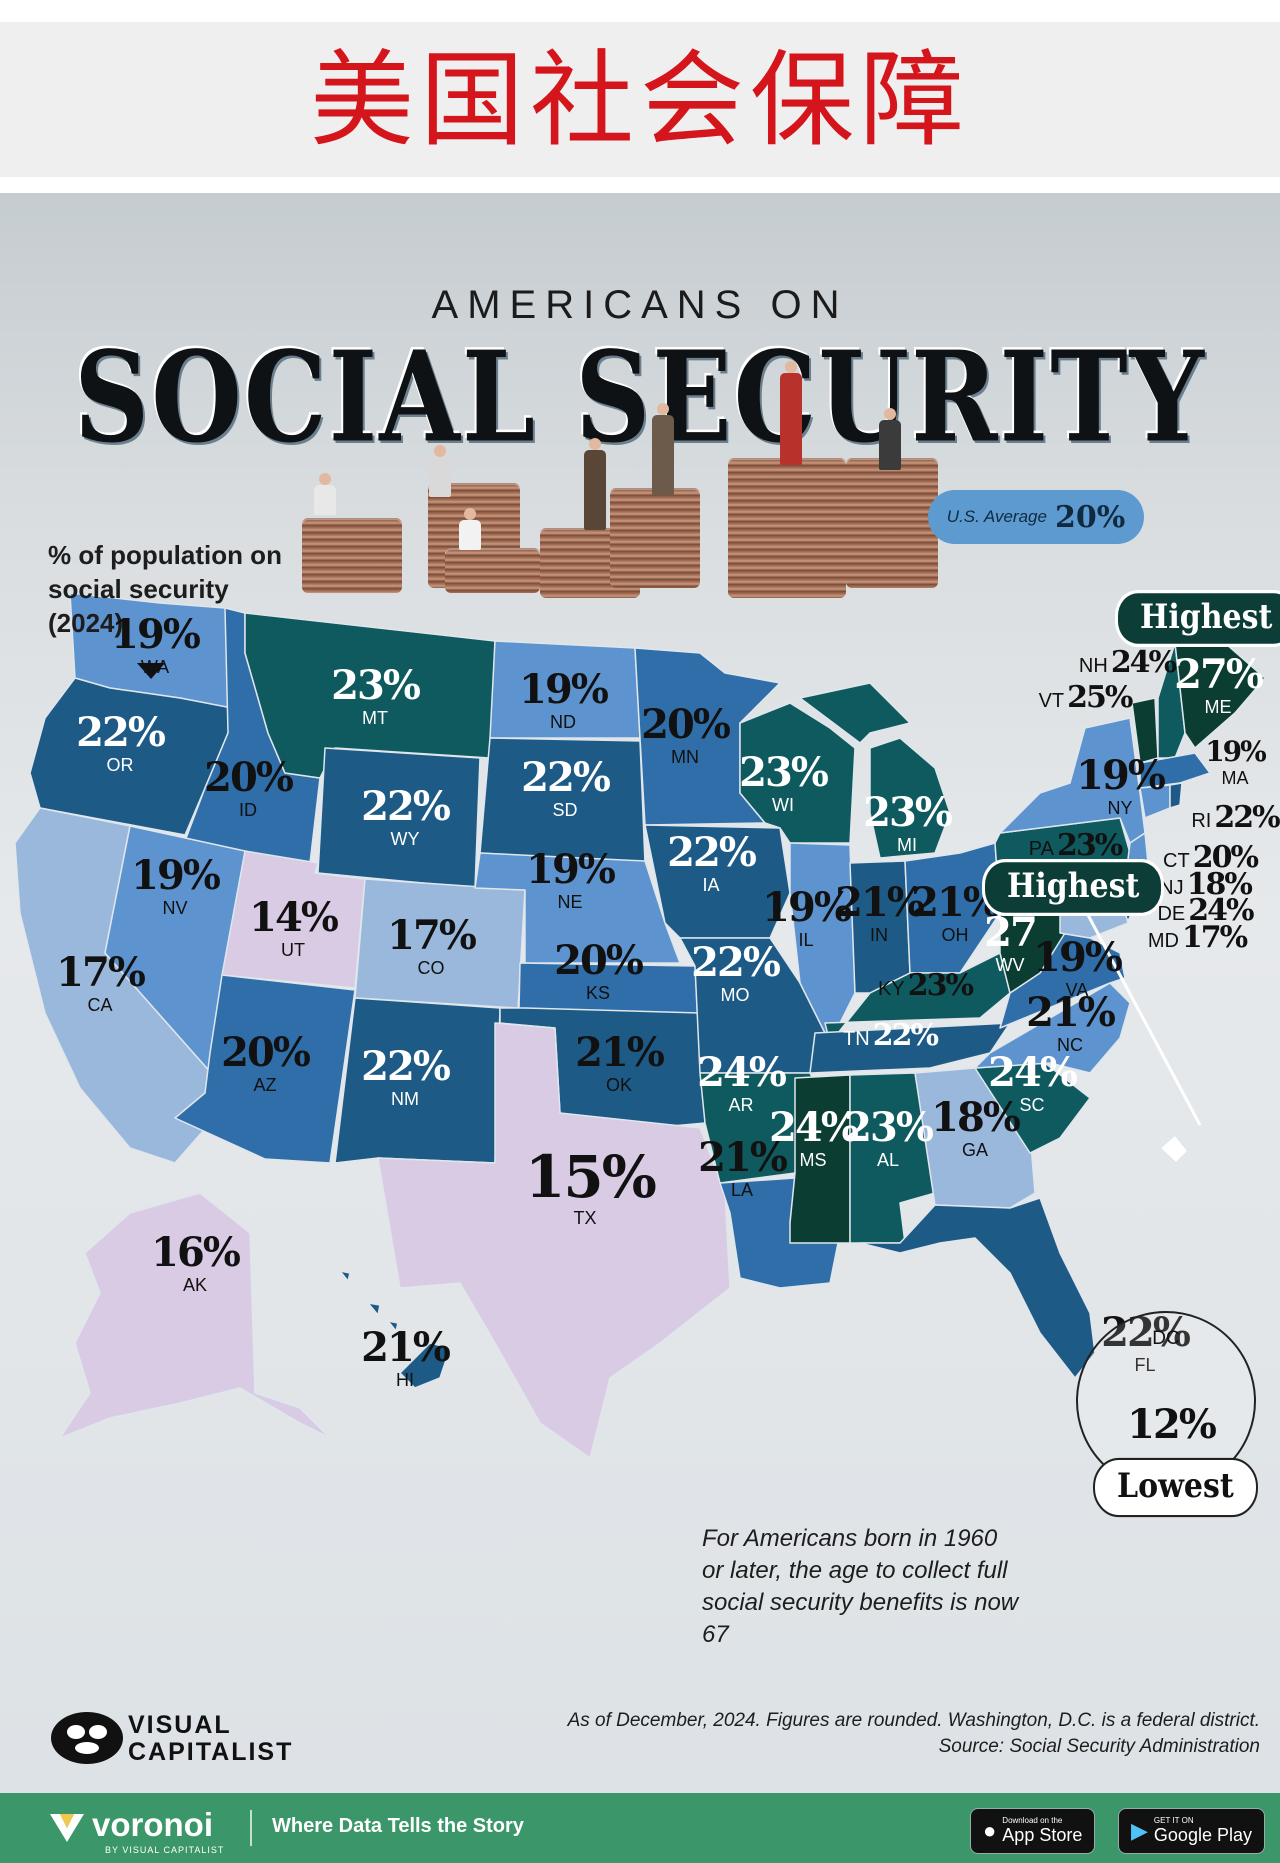  What do you see at coordinates (67, 1827) in the screenshot?
I see `voronoi-logo-icon` at bounding box center [67, 1827].